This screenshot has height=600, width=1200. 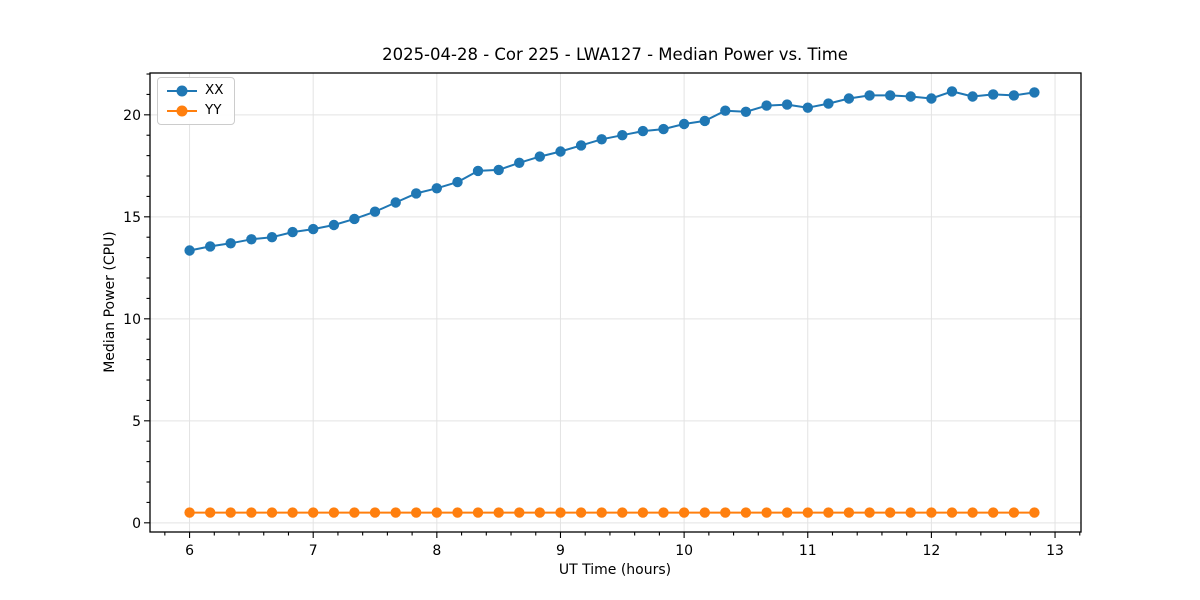 What do you see at coordinates (132, 218) in the screenshot?
I see `y-tick-label: 15` at bounding box center [132, 218].